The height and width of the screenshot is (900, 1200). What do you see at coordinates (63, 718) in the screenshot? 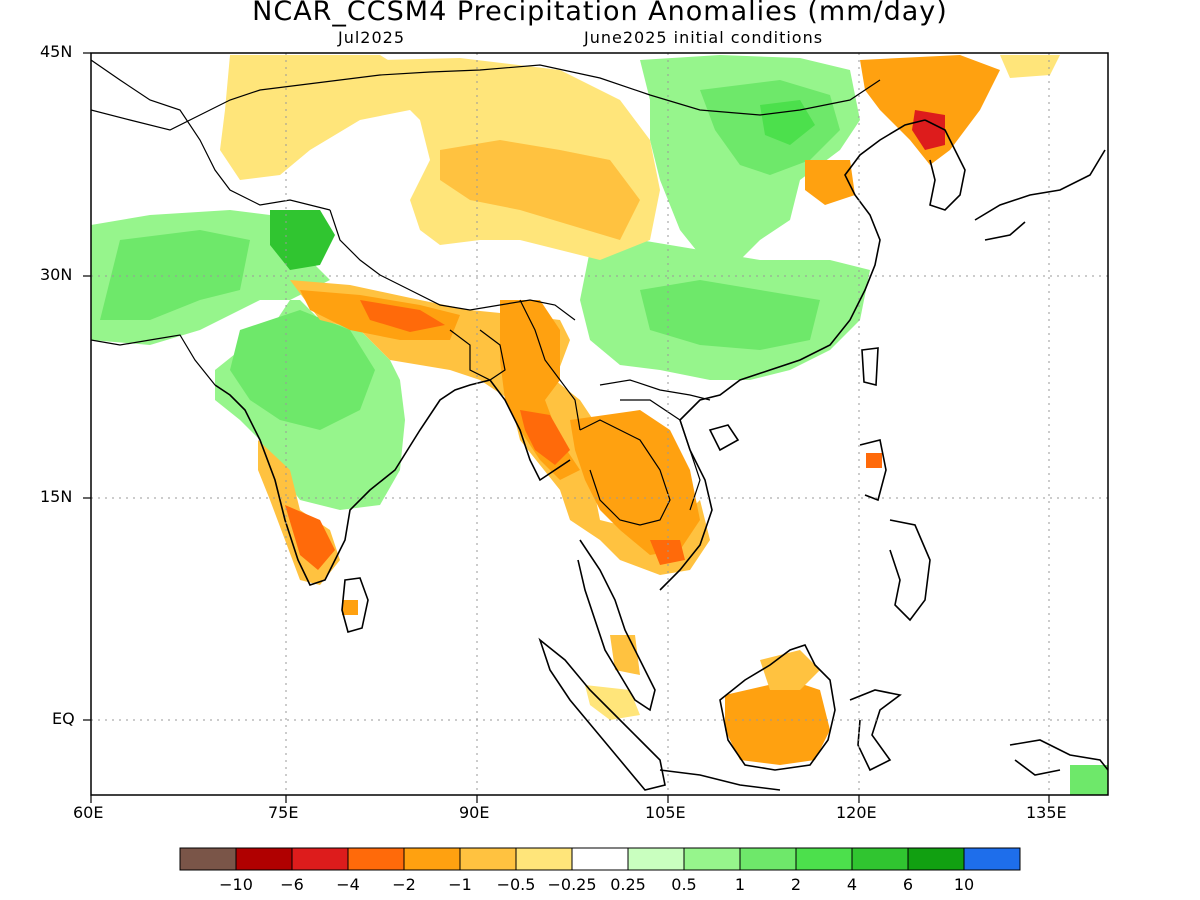
I see `y-tick-eq: EQ` at bounding box center [63, 718].